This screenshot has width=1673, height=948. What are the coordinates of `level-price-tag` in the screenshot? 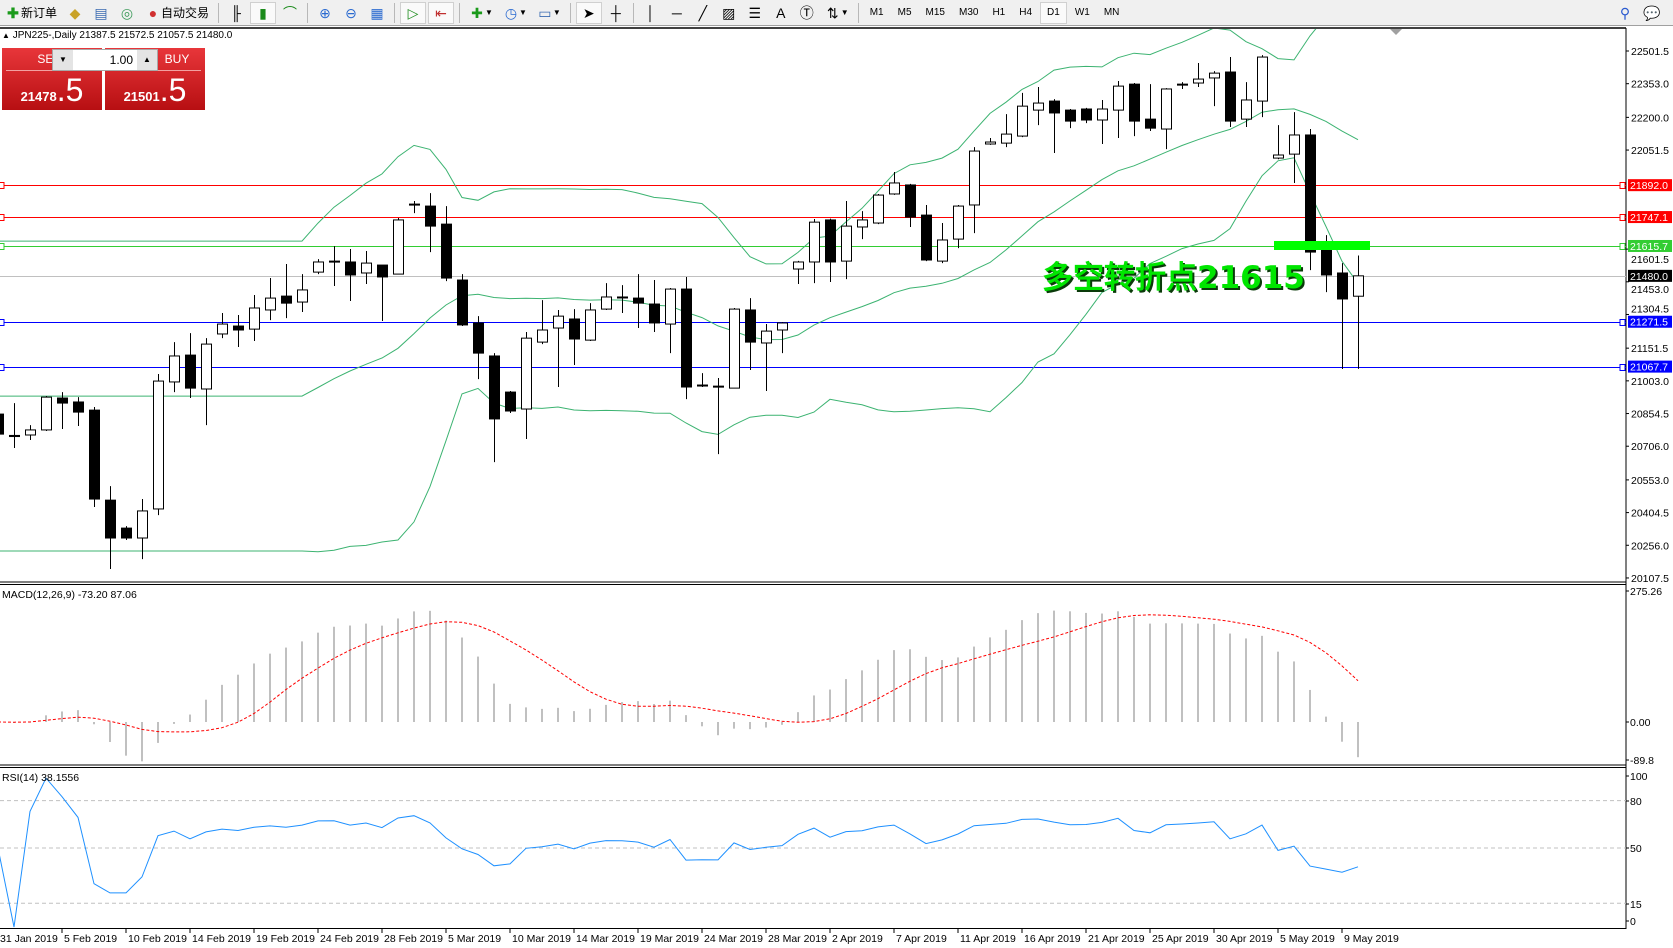 It's located at (1650, 217).